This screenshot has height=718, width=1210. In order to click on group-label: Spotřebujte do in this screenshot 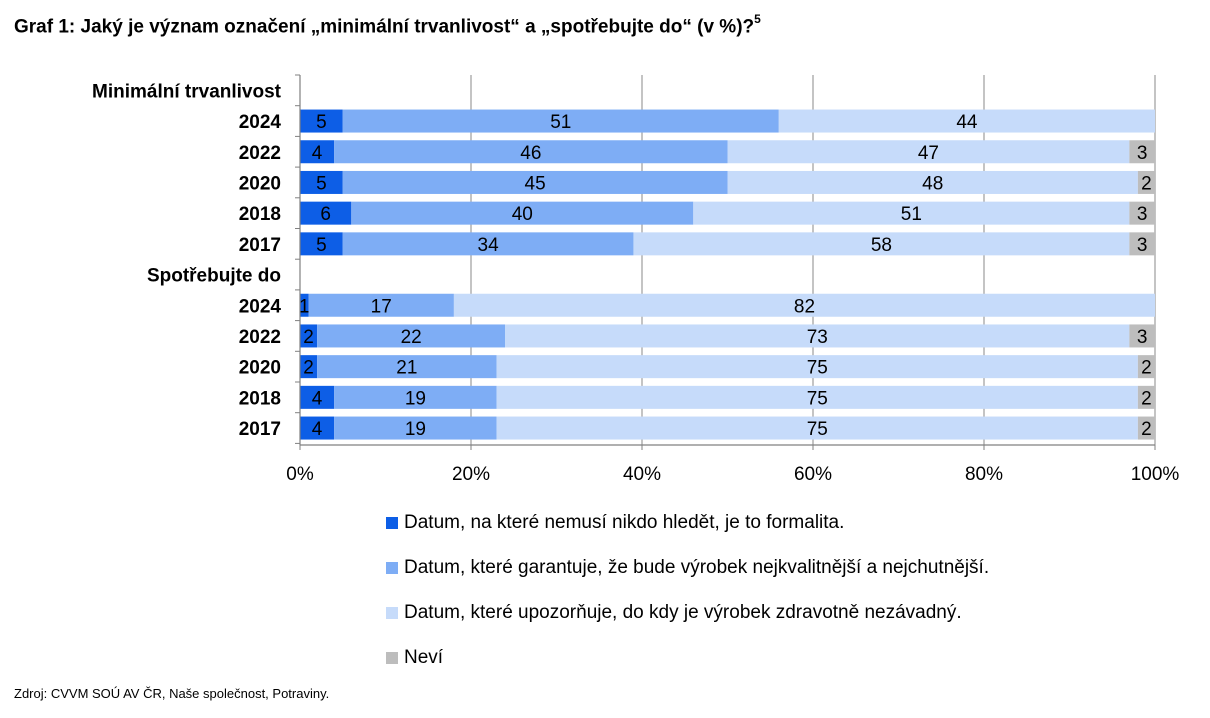, I will do `click(214, 276)`.